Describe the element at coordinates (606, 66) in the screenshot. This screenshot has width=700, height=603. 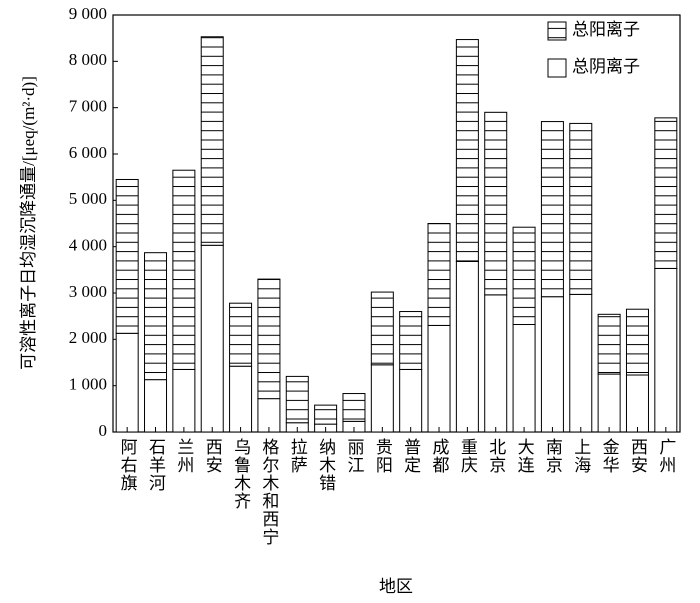
I see `legend-label: 总阴离子` at that location.